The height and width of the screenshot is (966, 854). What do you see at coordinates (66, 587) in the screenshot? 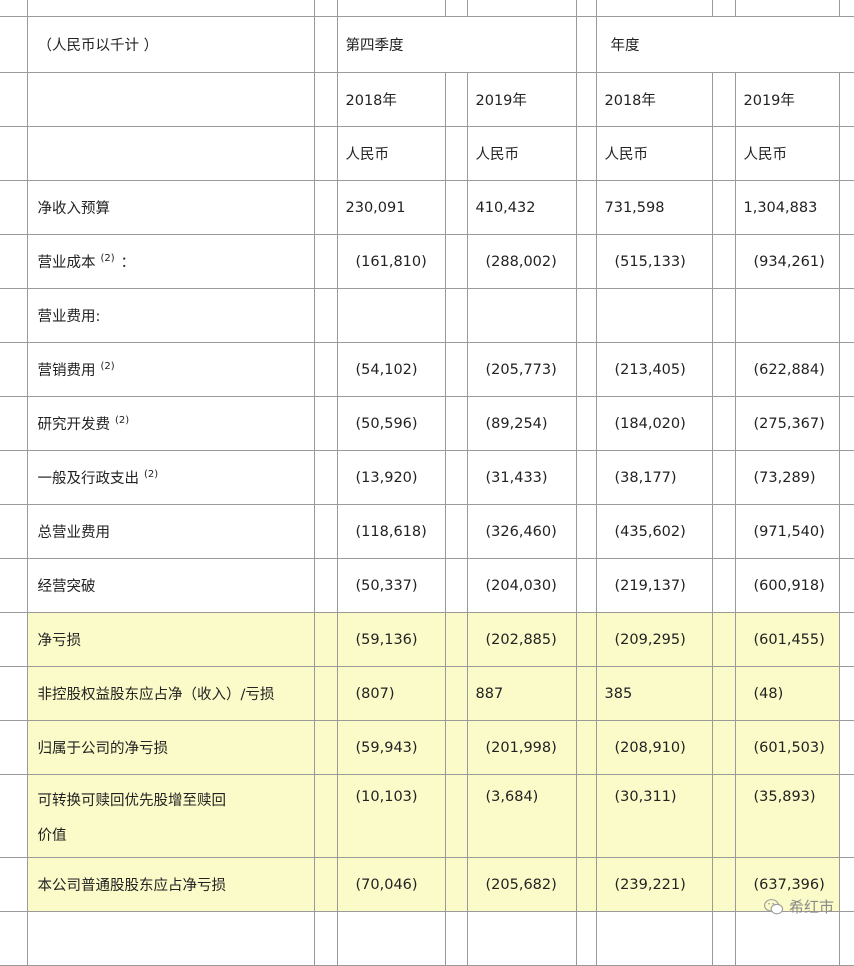
I see `row-label-text: 经营突破` at bounding box center [66, 587].